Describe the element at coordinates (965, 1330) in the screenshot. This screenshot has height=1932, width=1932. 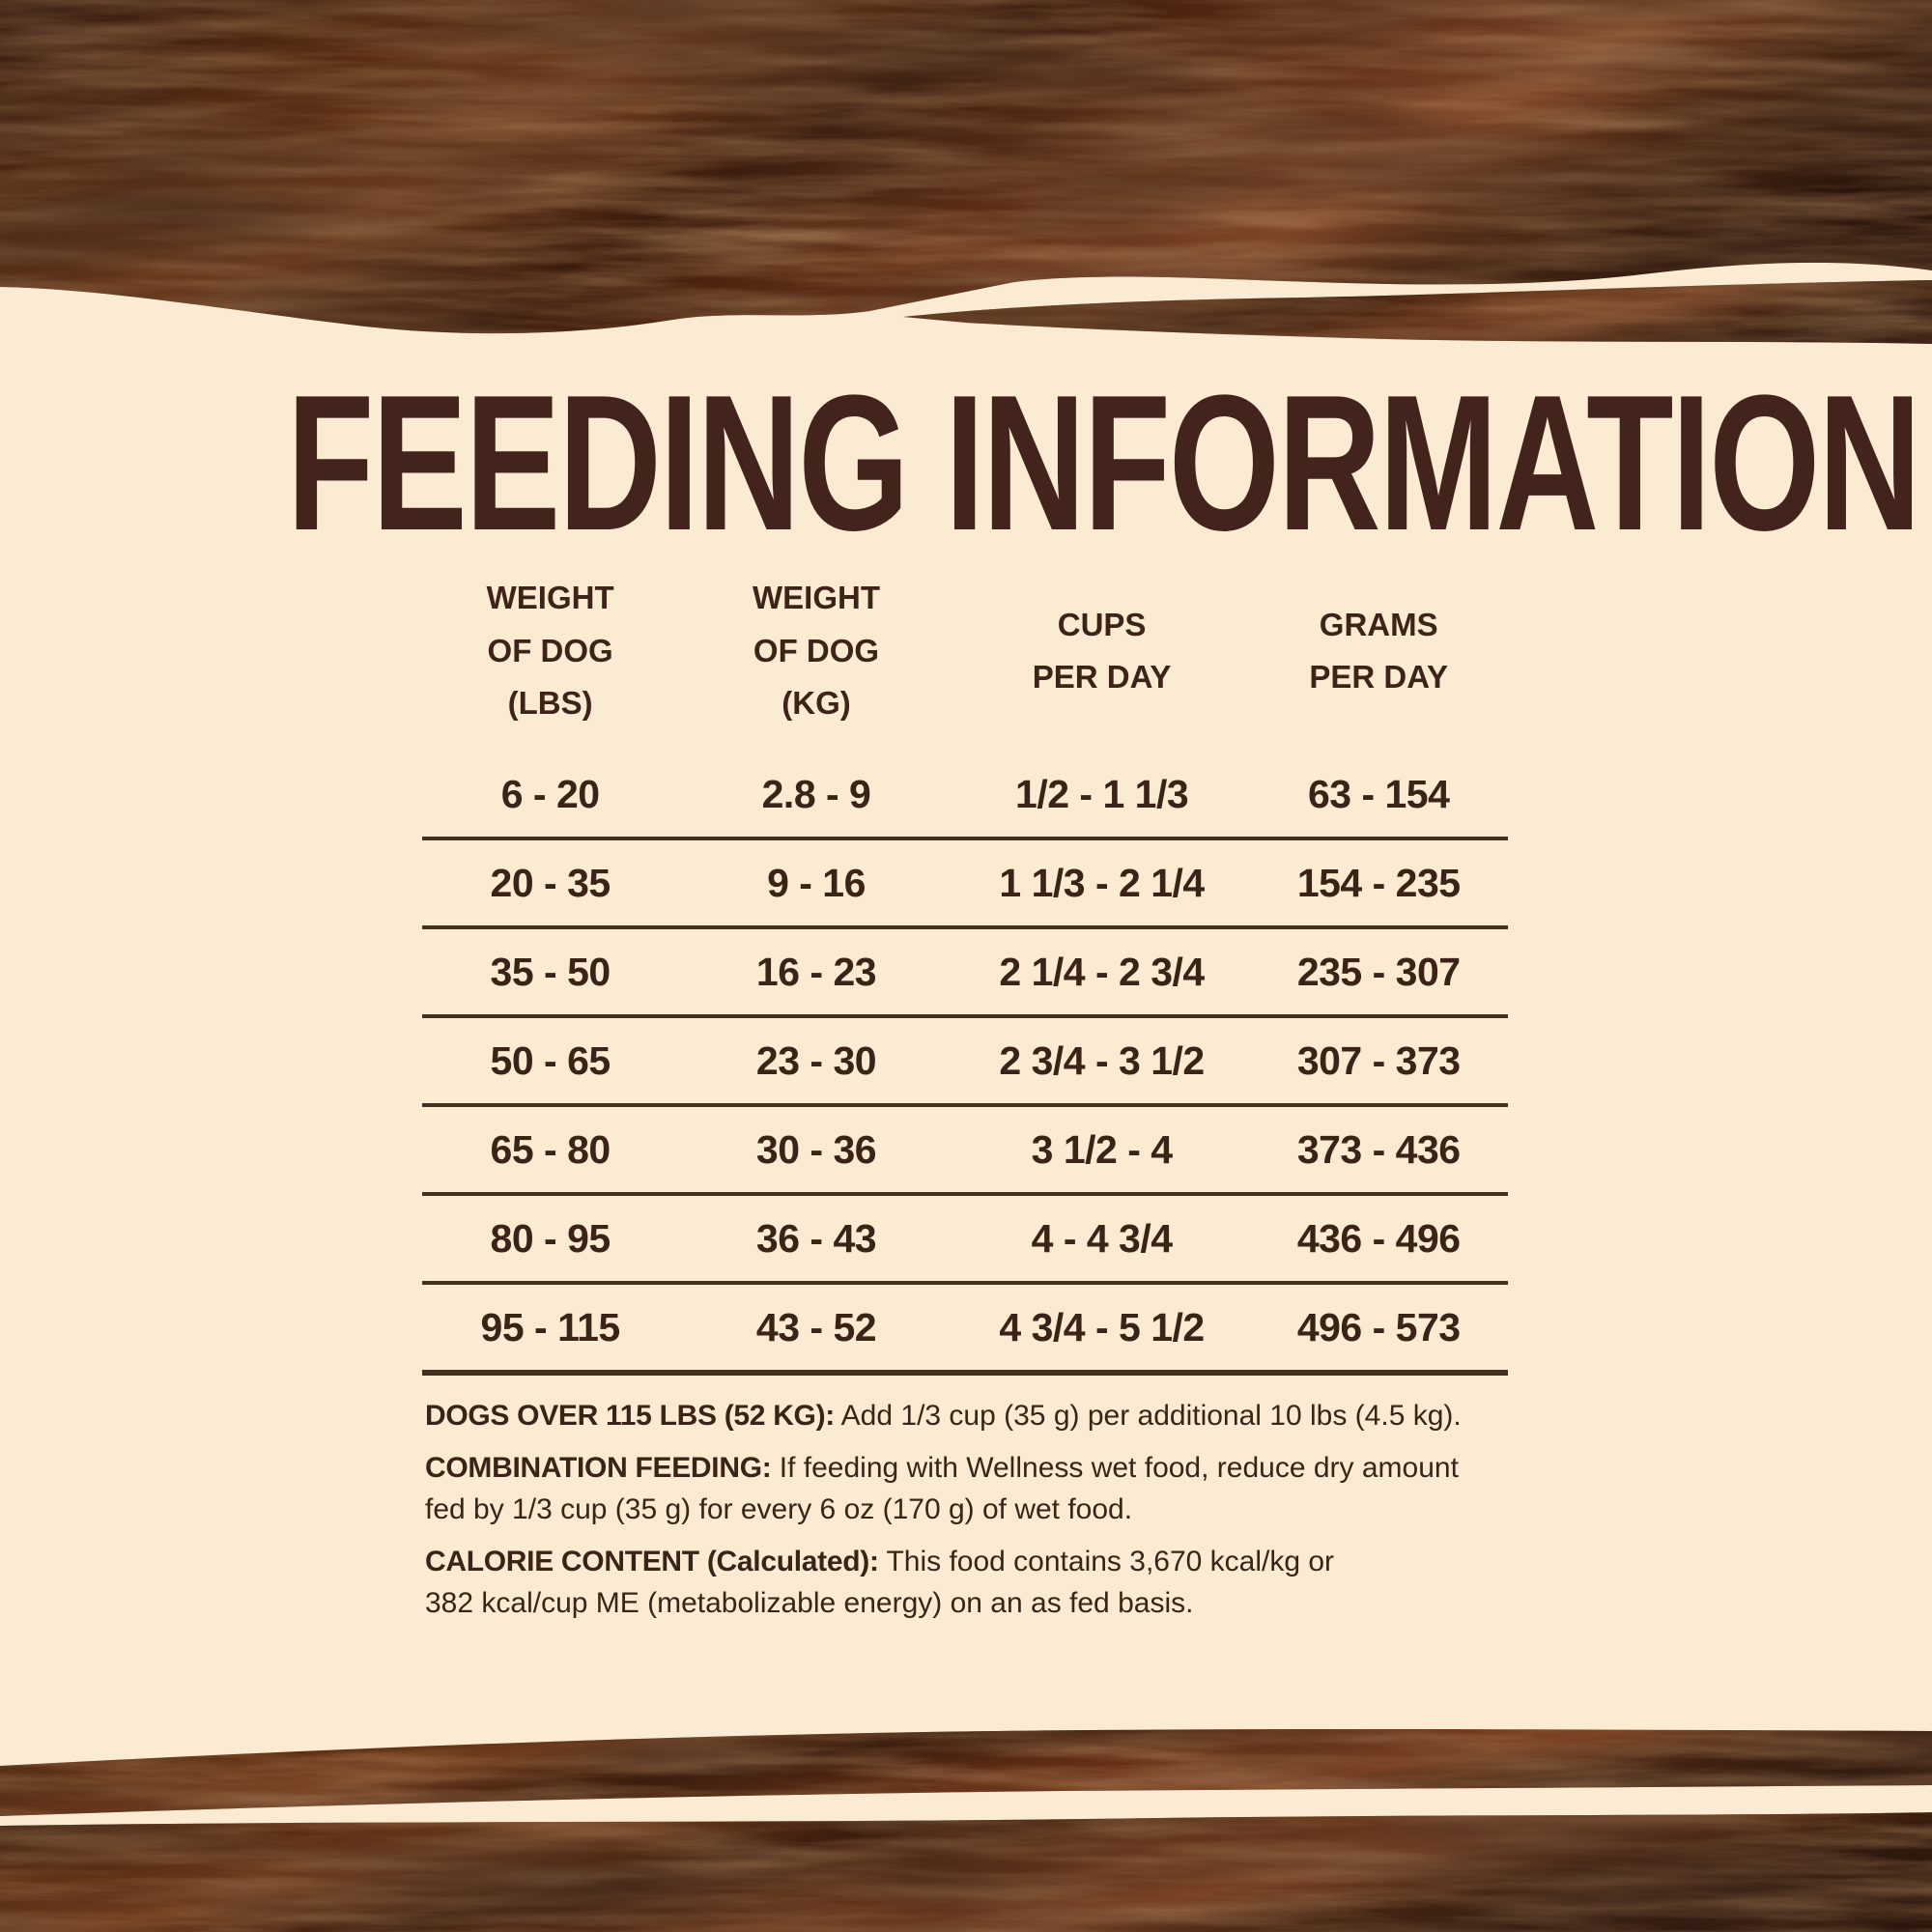
I see `table-row: 95 - 115 43 - 52 4 3/4 - 5 1/2 496 - 573` at that location.